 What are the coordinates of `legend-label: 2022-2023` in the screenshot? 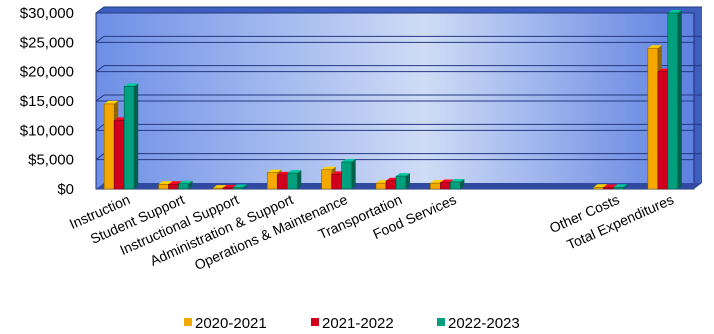 It's located at (484, 323).